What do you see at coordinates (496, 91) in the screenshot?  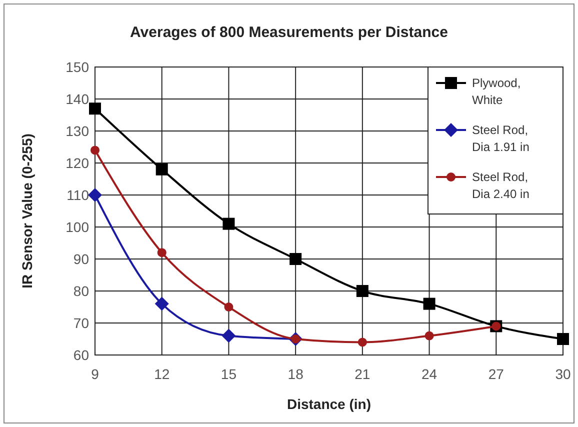 I see `legend-label: Plywood, White` at bounding box center [496, 91].